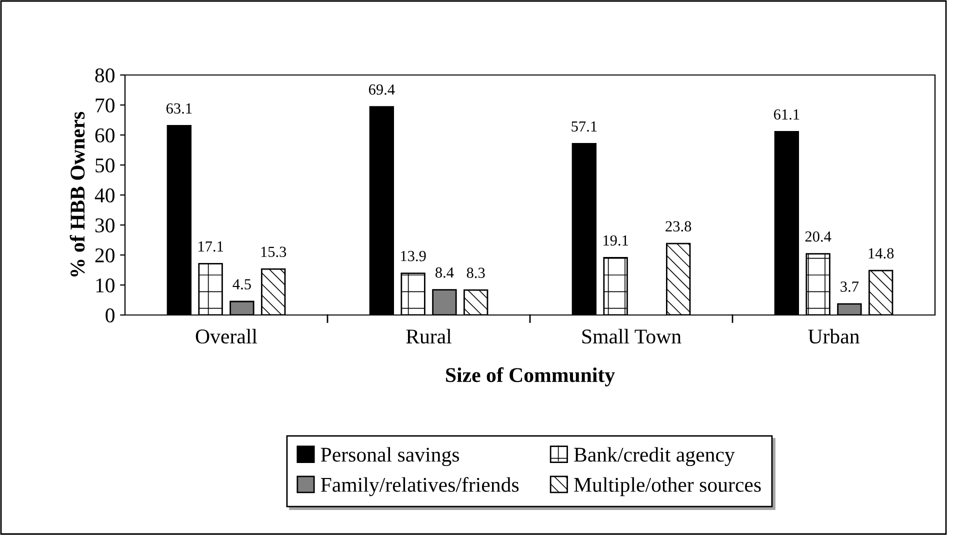 This screenshot has width=954, height=535. Describe the element at coordinates (419, 486) in the screenshot. I see `legend-label: Family/relatives/friends` at that location.